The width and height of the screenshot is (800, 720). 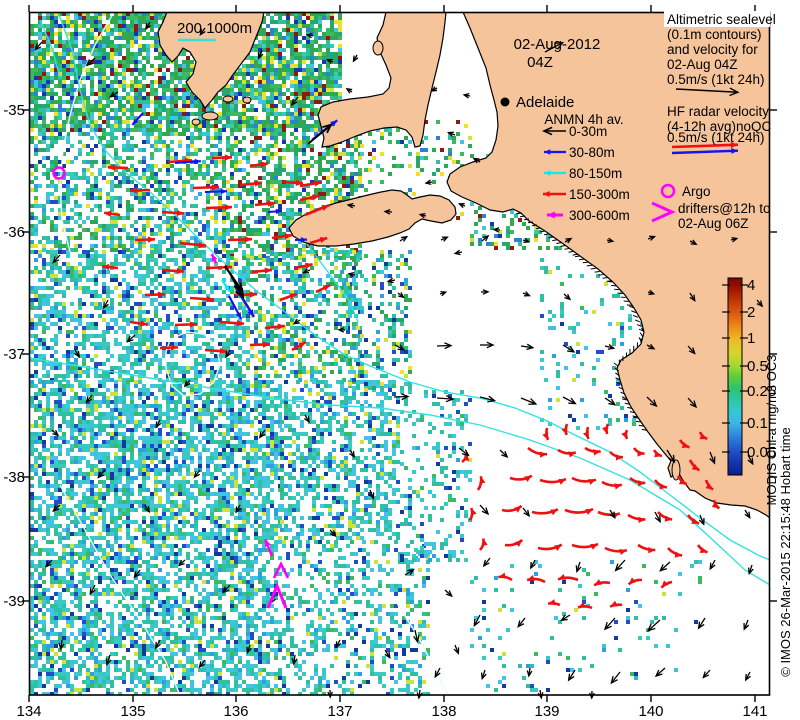 I want to click on y-tick-label: -38, so click(x=14, y=477).